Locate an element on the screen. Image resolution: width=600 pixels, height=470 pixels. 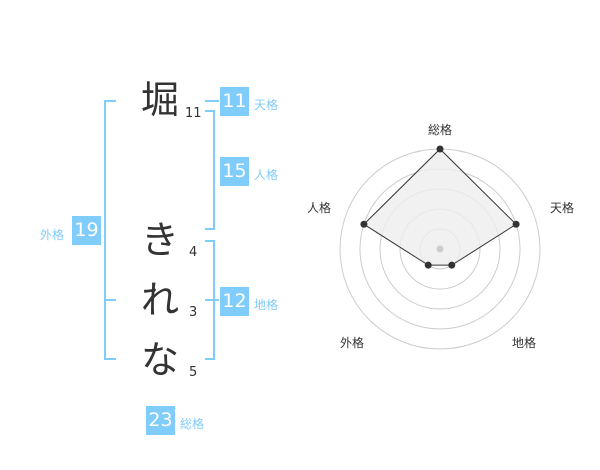
chikaku-label: 地格 is located at coordinates (266, 305).